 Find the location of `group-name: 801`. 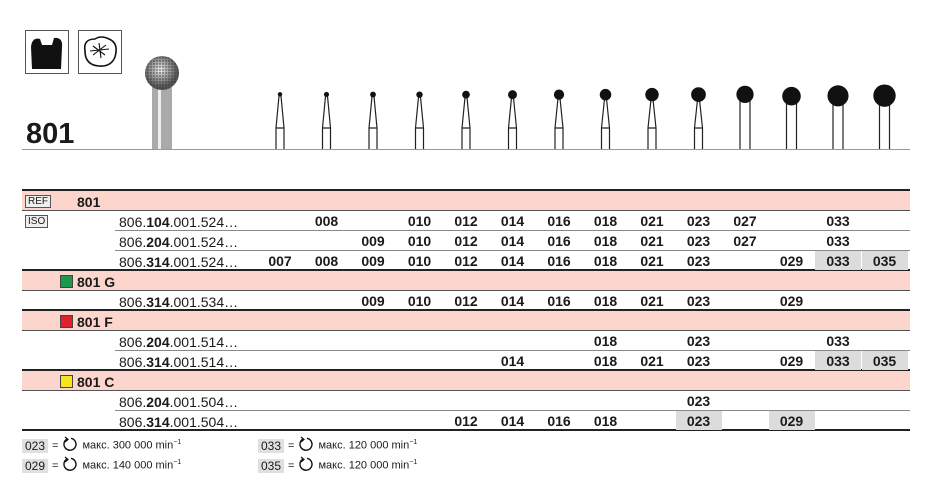

group-name: 801 is located at coordinates (89, 202).